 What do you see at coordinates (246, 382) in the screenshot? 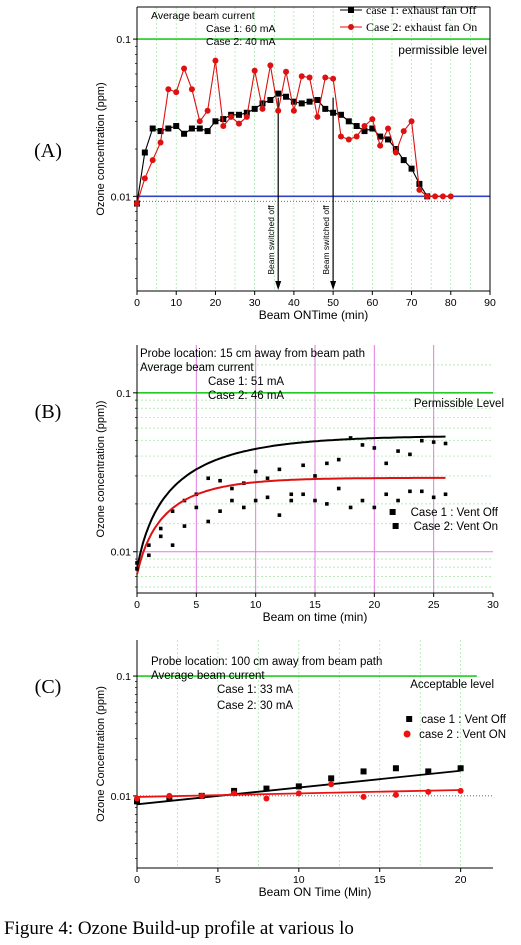
I see `annotation-text: Case 1: 51 mA` at bounding box center [246, 382].